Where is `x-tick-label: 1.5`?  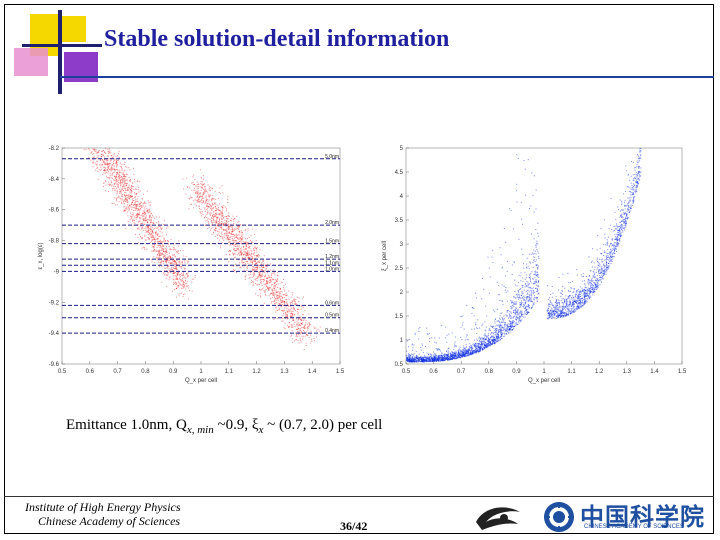 x-tick-label: 1.5 is located at coordinates (682, 372).